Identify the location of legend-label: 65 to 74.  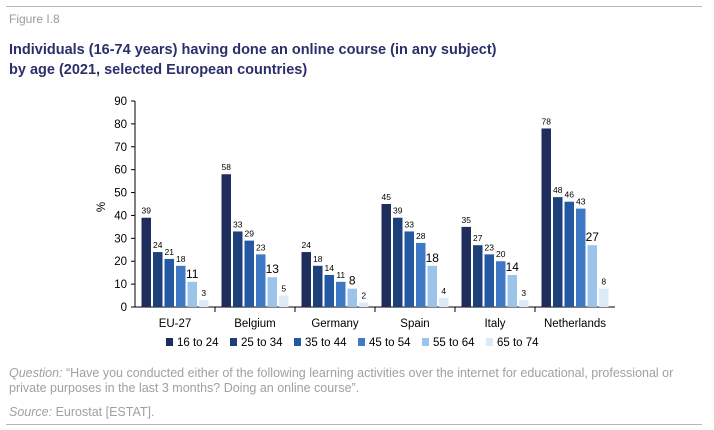
(518, 343).